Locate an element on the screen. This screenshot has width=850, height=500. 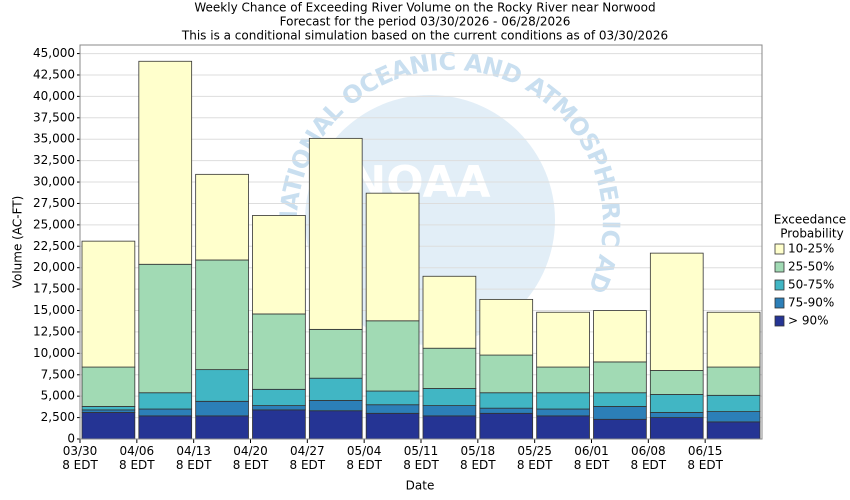
x-tick-label: 05/18 8 EDT is located at coordinates (478, 458).